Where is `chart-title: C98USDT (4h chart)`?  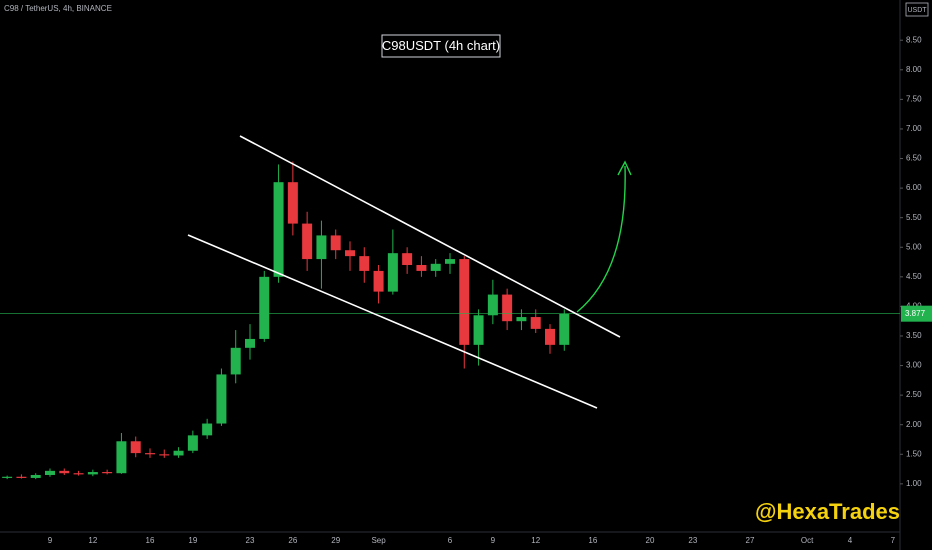 chart-title: C98USDT (4h chart) is located at coordinates (441, 45).